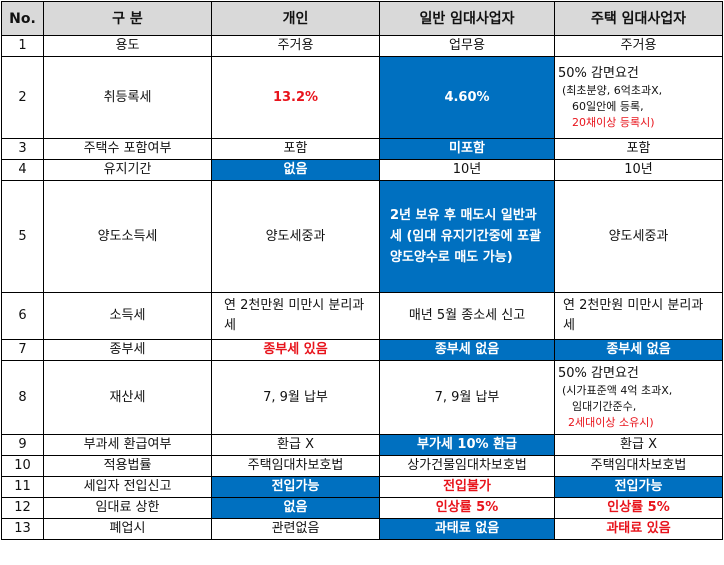  Describe the element at coordinates (295, 445) in the screenshot. I see `cell-individual: 환급 X` at that location.